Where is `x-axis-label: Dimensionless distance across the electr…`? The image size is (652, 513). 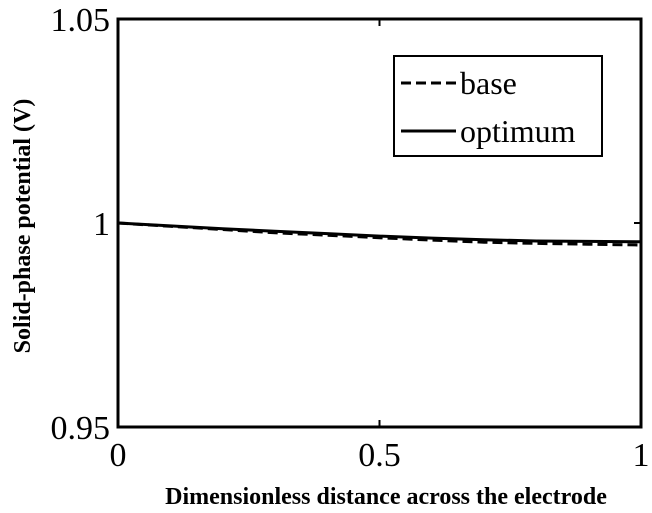 x-axis-label: Dimensionless distance across the electr… is located at coordinates (386, 497).